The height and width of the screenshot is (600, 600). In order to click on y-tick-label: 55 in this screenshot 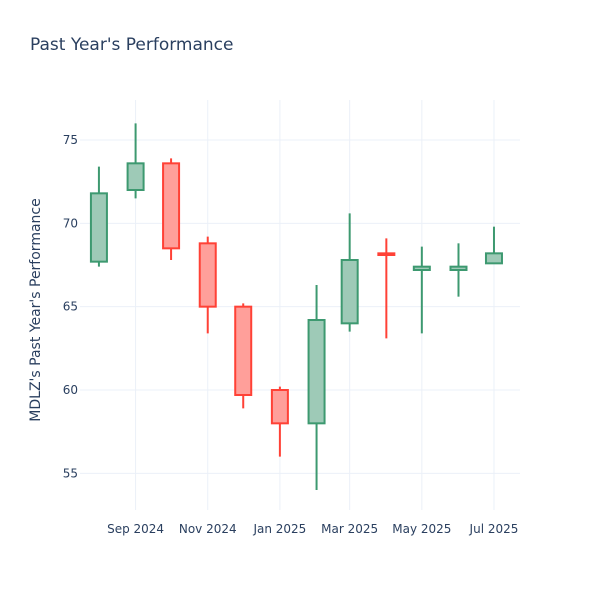, I will do `click(70, 473)`.